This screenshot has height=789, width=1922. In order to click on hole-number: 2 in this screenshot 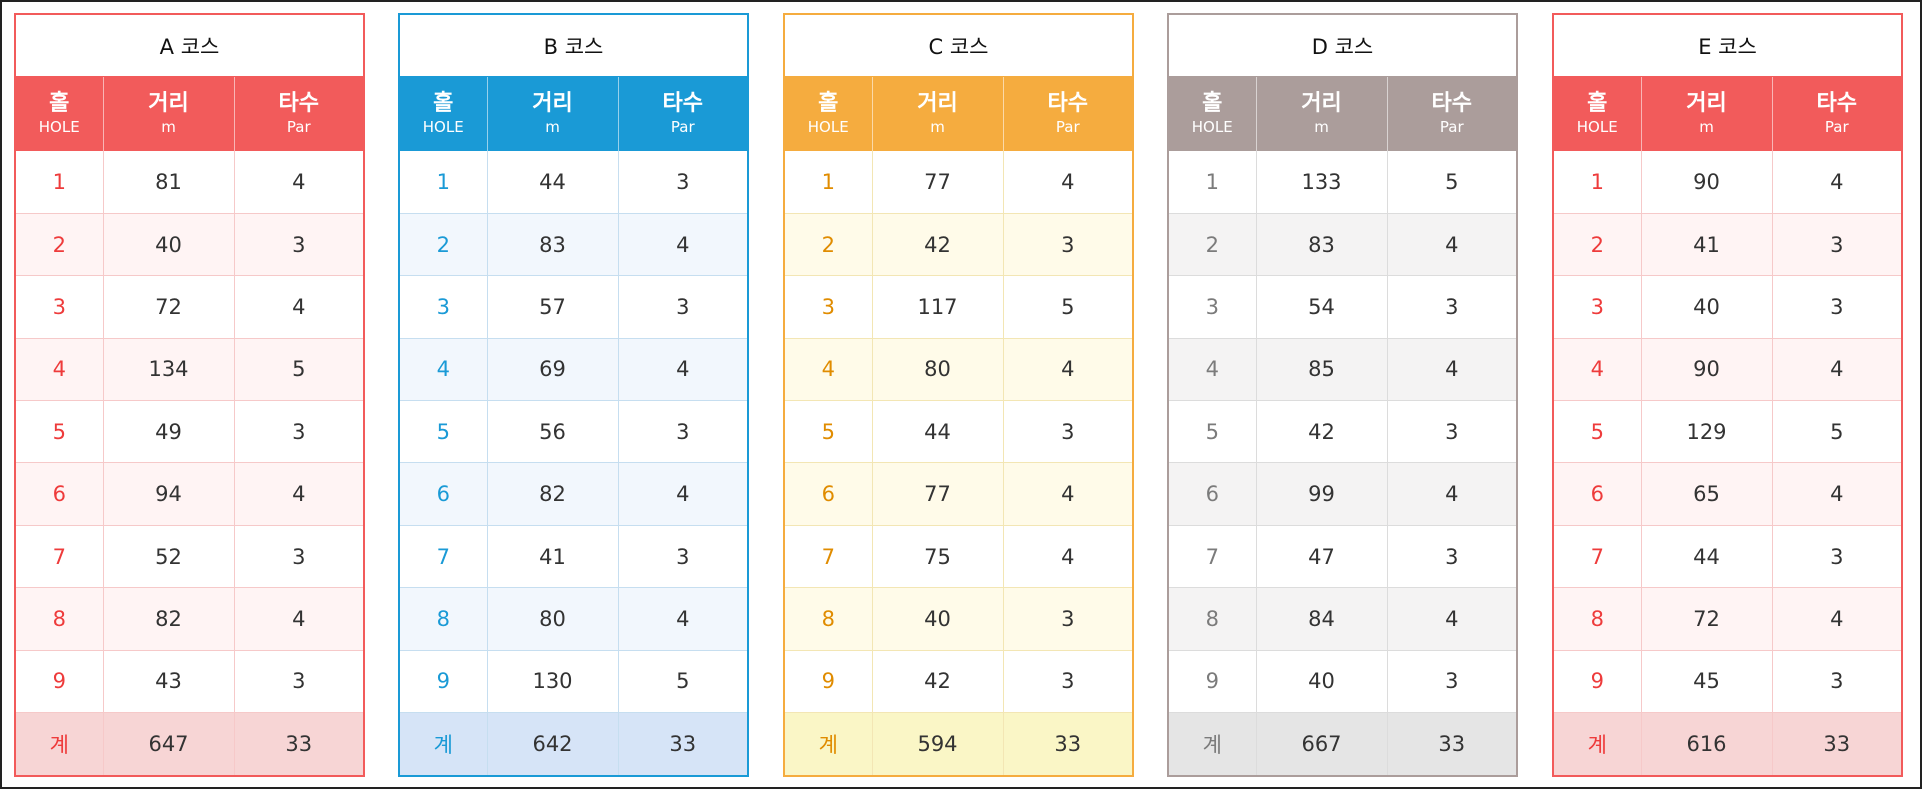, I will do `click(444, 245)`.